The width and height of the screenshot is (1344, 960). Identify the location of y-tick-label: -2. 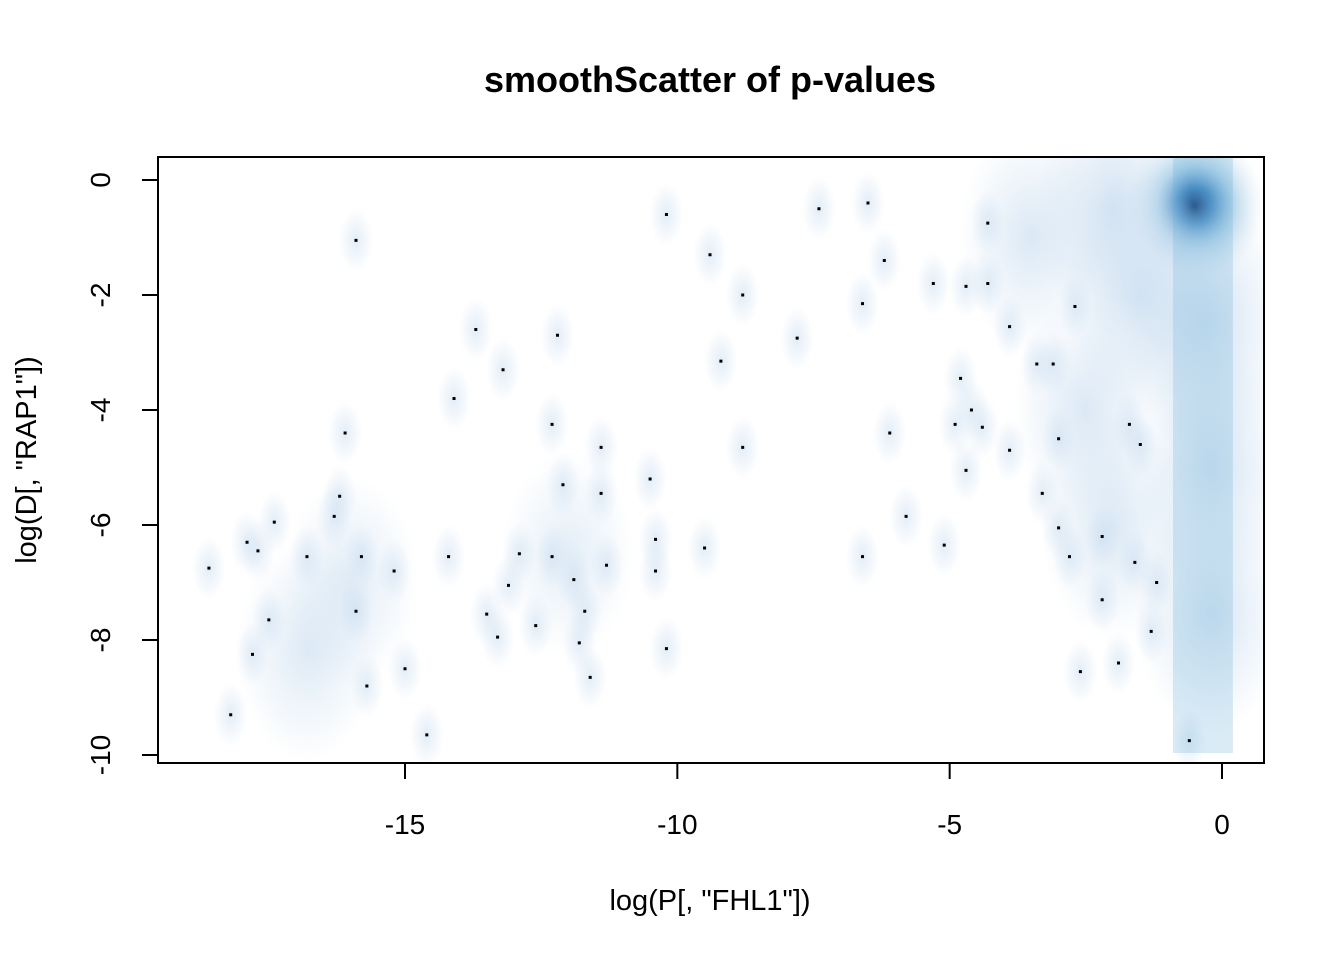
(100, 295).